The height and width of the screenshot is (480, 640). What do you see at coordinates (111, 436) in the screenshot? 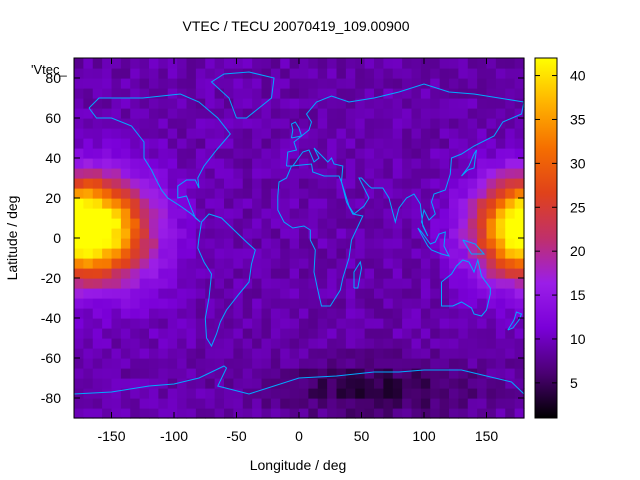
I see `x-tick-label: -150` at bounding box center [111, 436].